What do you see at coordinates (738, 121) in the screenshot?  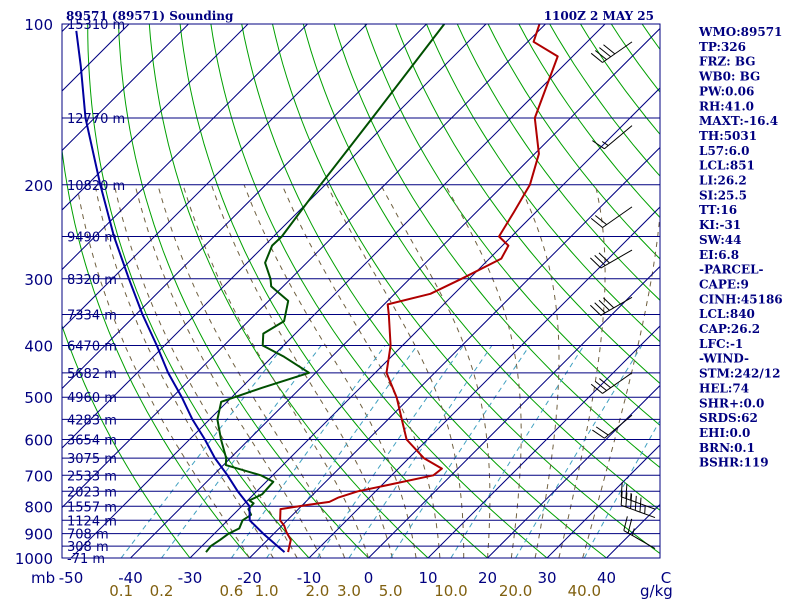 I see `sounding-index-item: MAXT:-16.4` at bounding box center [738, 121].